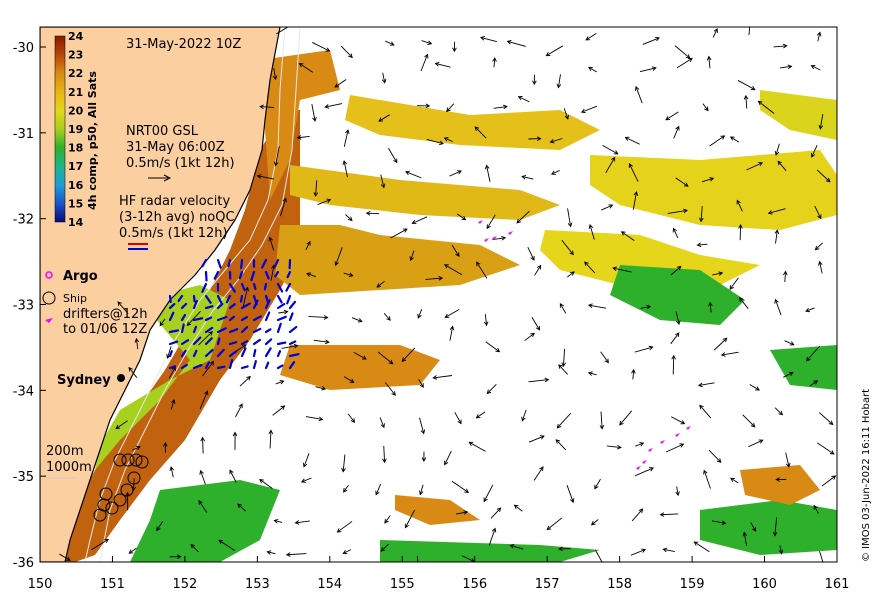 The image size is (880, 600). What do you see at coordinates (75, 203) in the screenshot?
I see `colorbar-tick-label: 15` at bounding box center [75, 203].